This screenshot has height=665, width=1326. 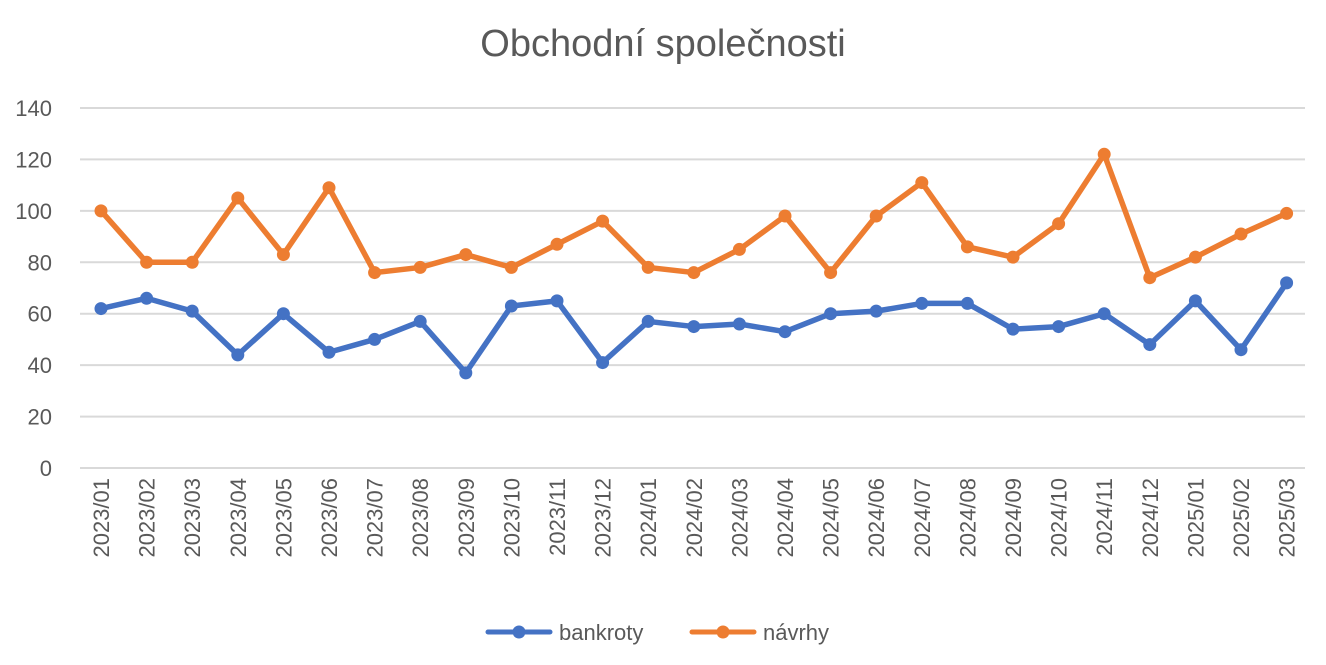 What do you see at coordinates (329, 518) in the screenshot?
I see `x-tick-label: 2023/06` at bounding box center [329, 518].